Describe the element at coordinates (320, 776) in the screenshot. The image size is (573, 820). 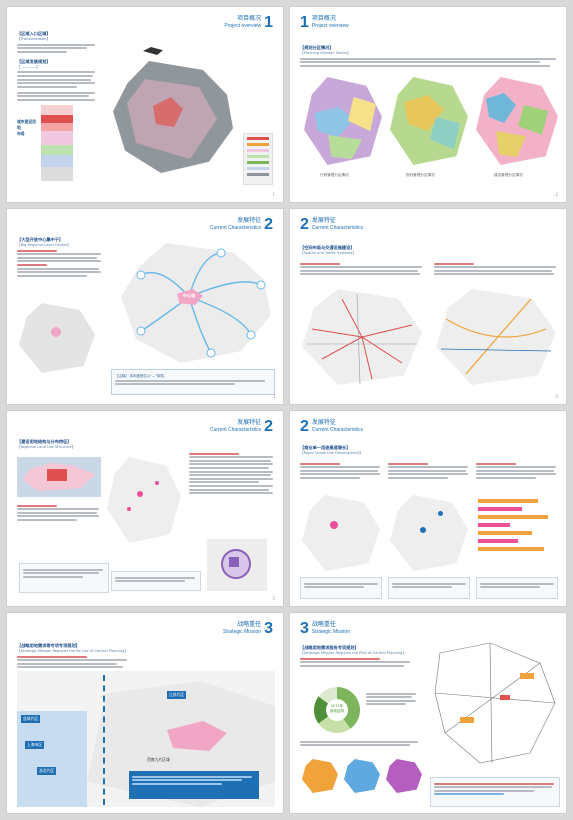
I see `mini-map-orange` at that location.